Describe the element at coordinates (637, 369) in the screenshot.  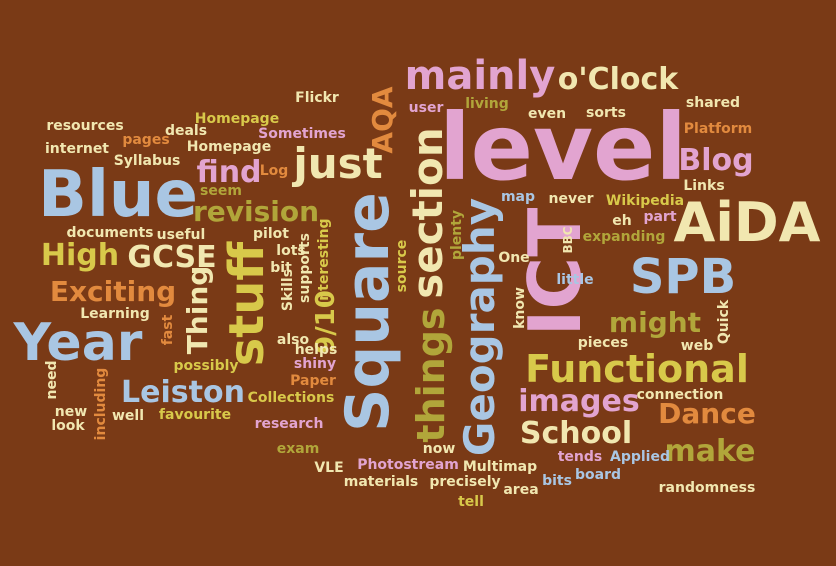
I see `word-functional: Functional` at that location.